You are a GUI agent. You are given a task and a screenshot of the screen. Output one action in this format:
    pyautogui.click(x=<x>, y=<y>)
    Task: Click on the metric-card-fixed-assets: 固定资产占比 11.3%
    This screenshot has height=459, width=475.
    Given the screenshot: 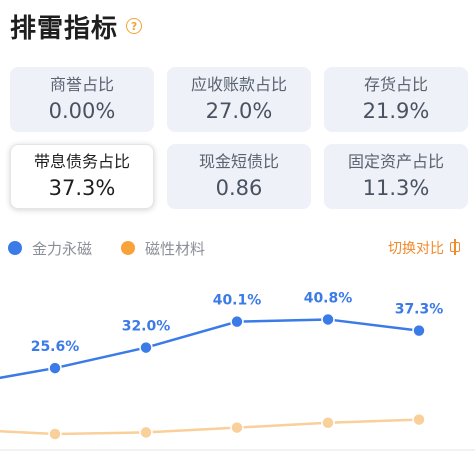 What is the action you would take?
    pyautogui.click(x=396, y=176)
    